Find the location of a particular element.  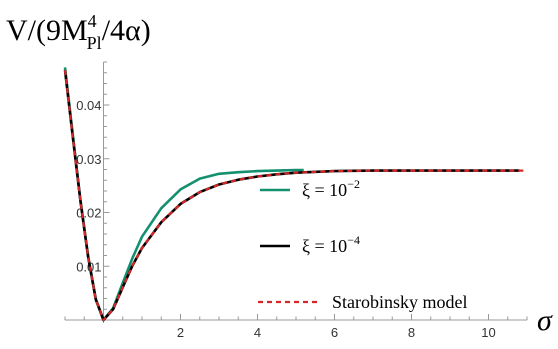

x-axis-title: σ is located at coordinates (545, 320).